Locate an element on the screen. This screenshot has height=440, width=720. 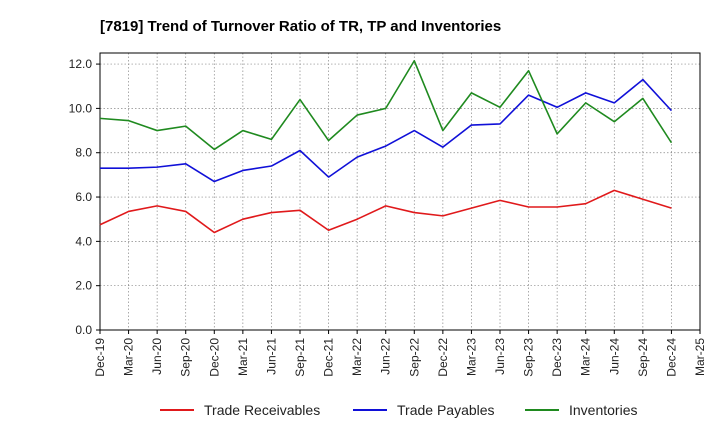
x-tick-label: Jun-23 is located at coordinates (500, 356).